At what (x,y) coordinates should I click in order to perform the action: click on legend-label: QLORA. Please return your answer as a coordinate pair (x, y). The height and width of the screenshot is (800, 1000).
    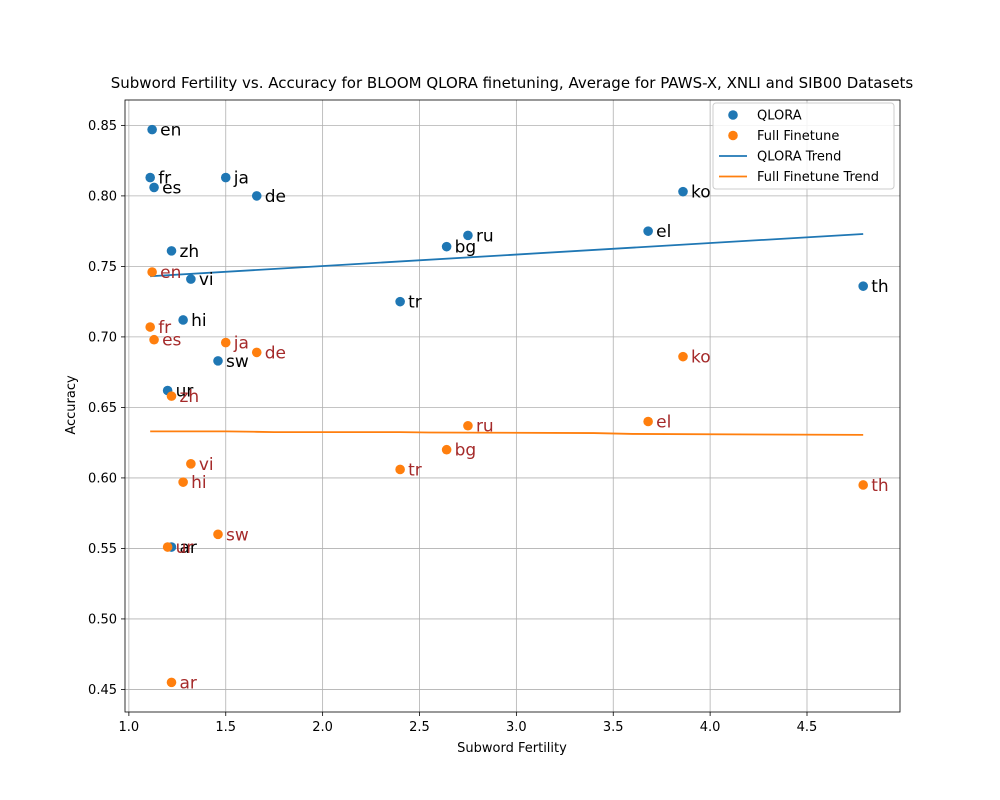
    Looking at the image, I should click on (779, 116).